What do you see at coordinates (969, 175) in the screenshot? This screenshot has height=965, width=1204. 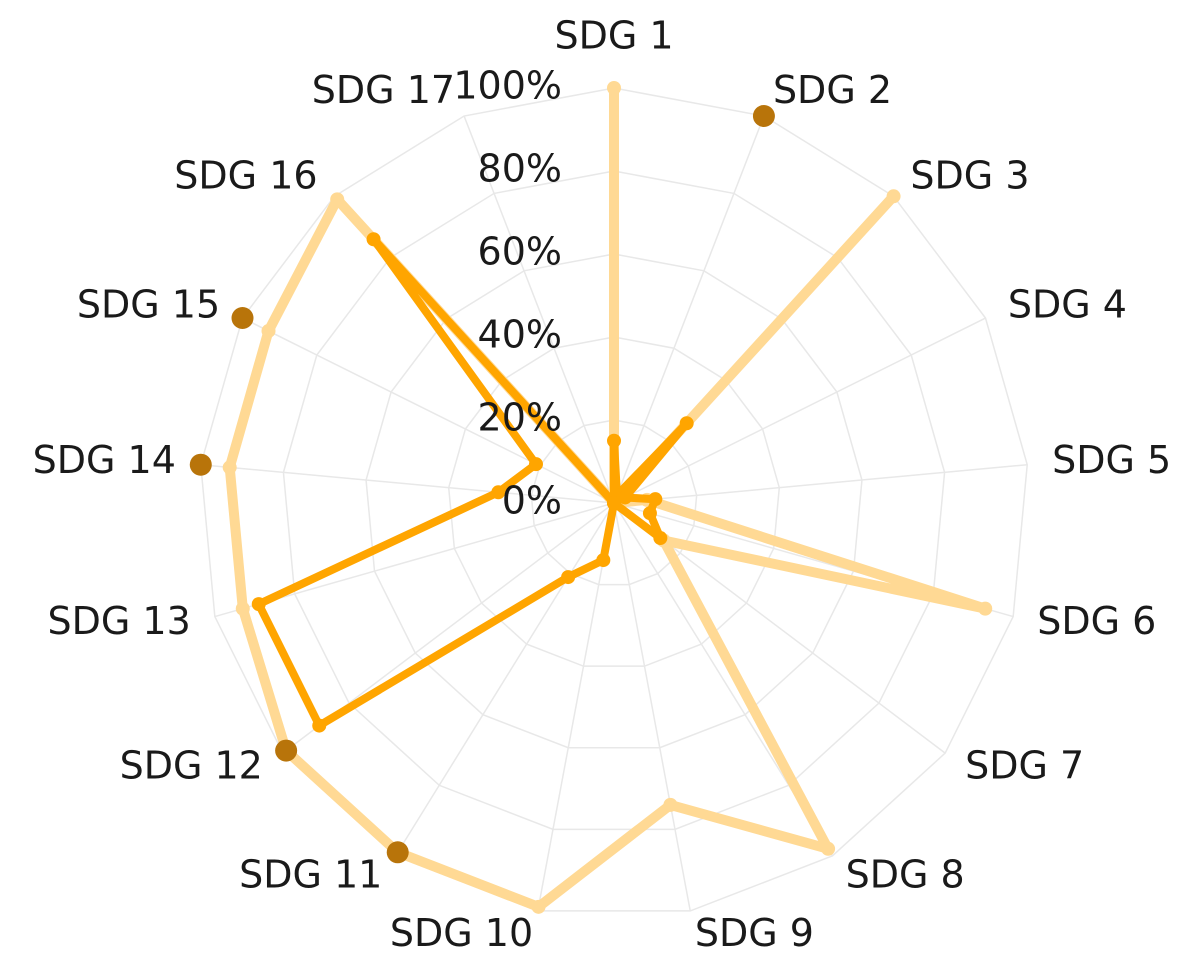 I see `axis-label: SDG 3` at bounding box center [969, 175].